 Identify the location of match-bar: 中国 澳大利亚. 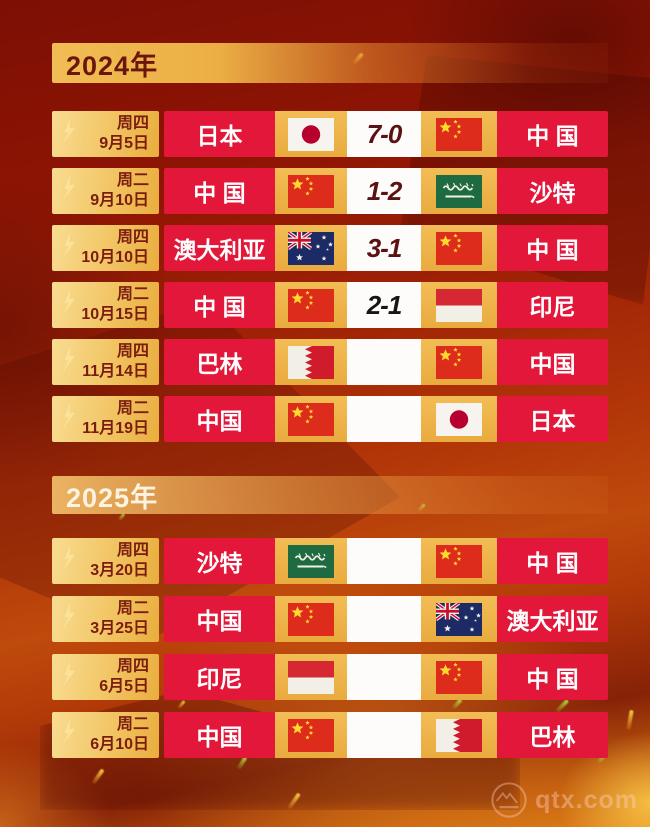
(386, 619).